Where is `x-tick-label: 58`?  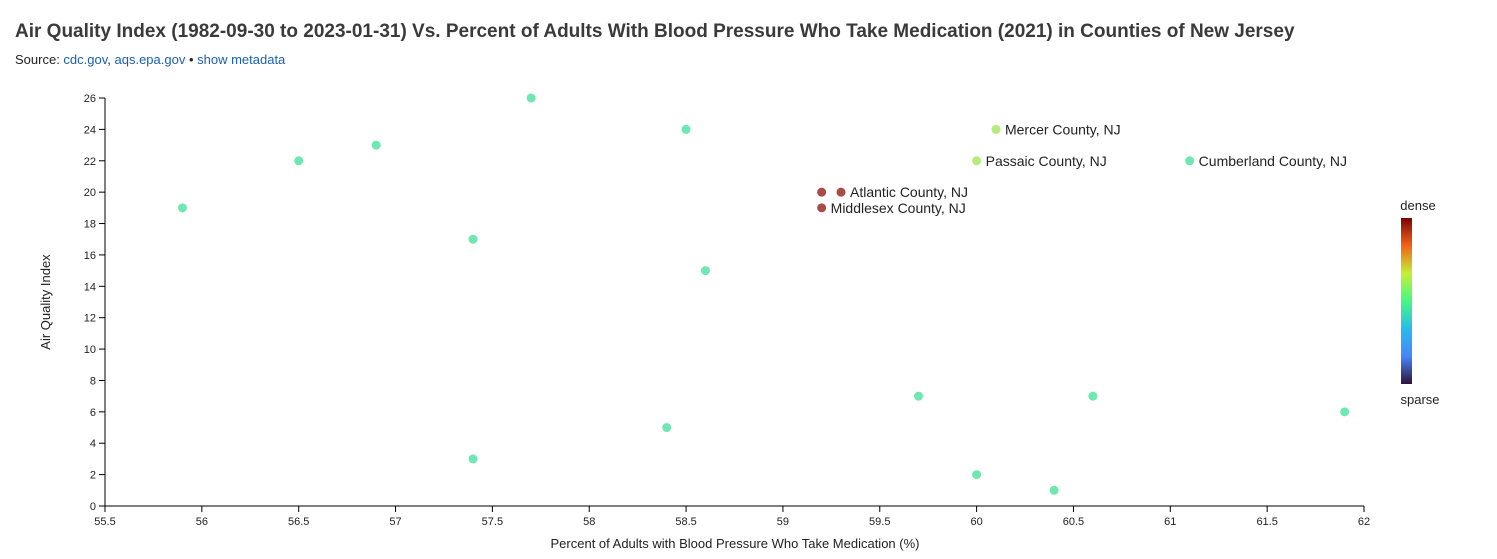
x-tick-label: 58 is located at coordinates (589, 522).